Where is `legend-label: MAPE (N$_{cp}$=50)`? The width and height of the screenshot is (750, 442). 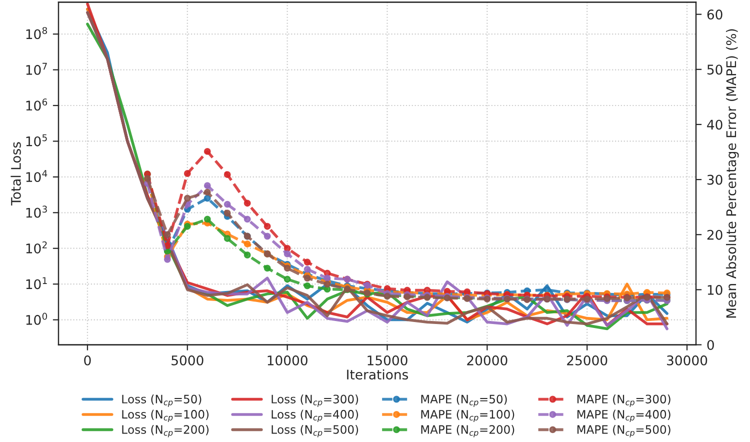
legend-label: MAPE (N$_{cp}$=50) is located at coordinates (464, 400).